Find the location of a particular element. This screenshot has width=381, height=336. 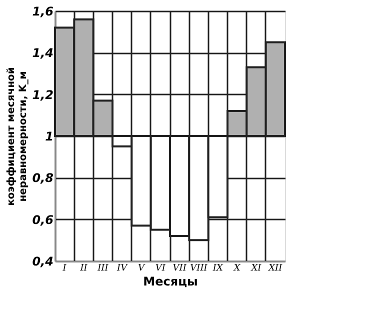

x-tick-label: II is located at coordinates (83, 269).